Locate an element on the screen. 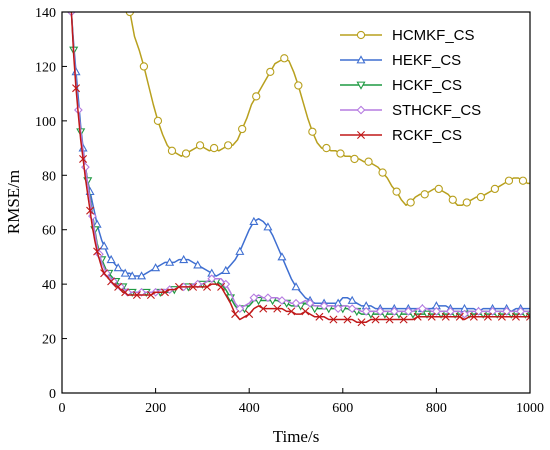 The image size is (550, 450). legend-marker-hcmkf-cs is located at coordinates (361, 35).